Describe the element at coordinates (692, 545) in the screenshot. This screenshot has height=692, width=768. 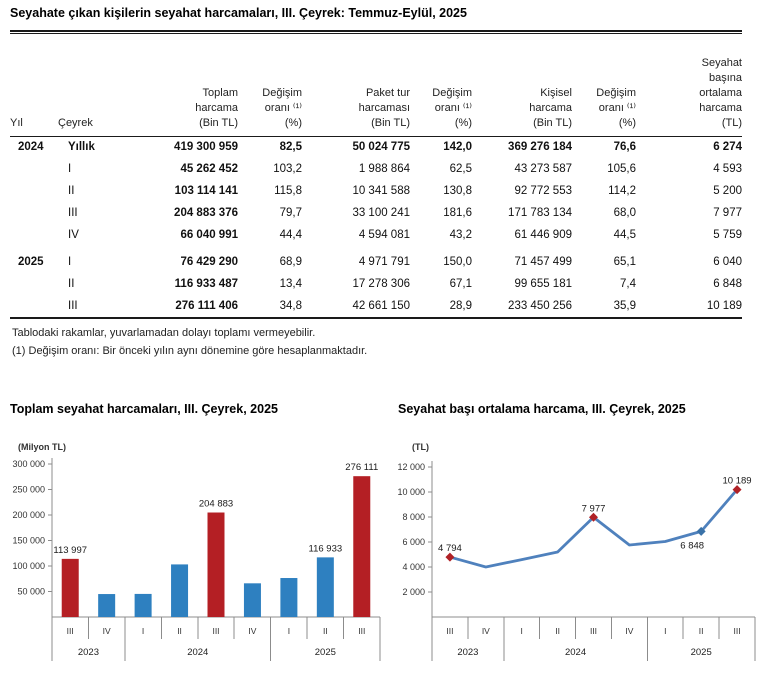
I see `data-label: 6 848` at that location.